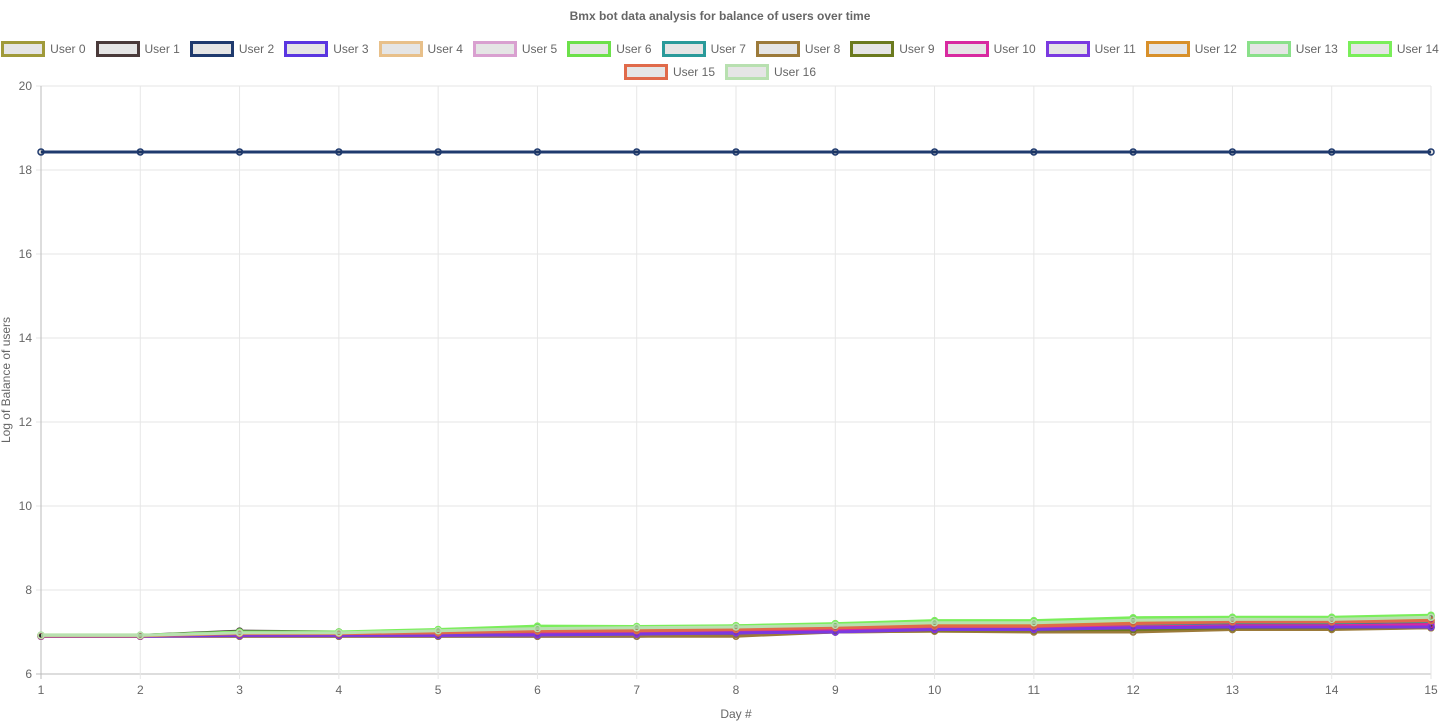 This screenshot has width=1440, height=721. What do you see at coordinates (770, 72) in the screenshot?
I see `legend-item: User 16` at bounding box center [770, 72].